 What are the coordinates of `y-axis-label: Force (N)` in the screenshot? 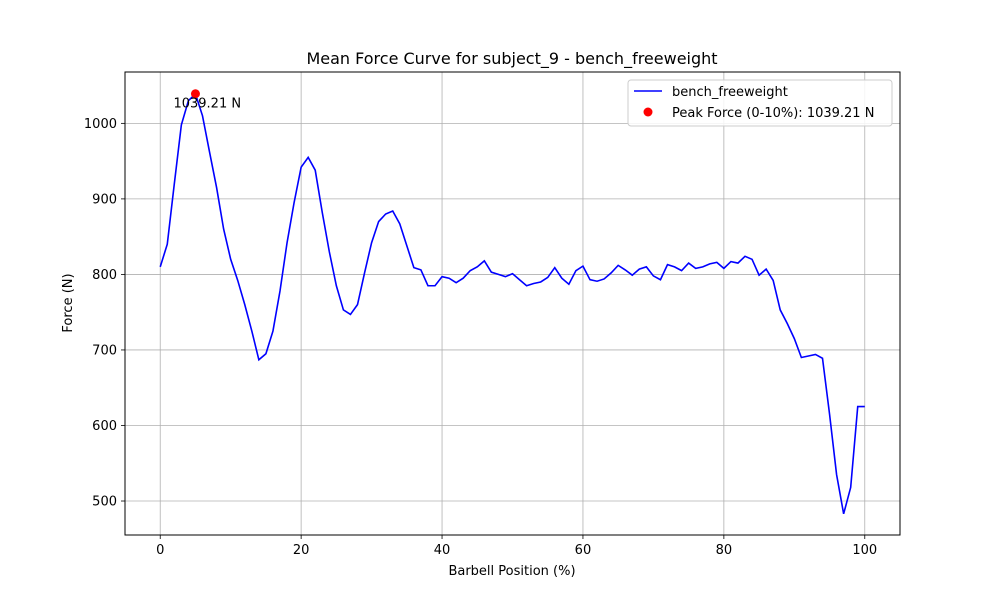 It's located at (68, 302).